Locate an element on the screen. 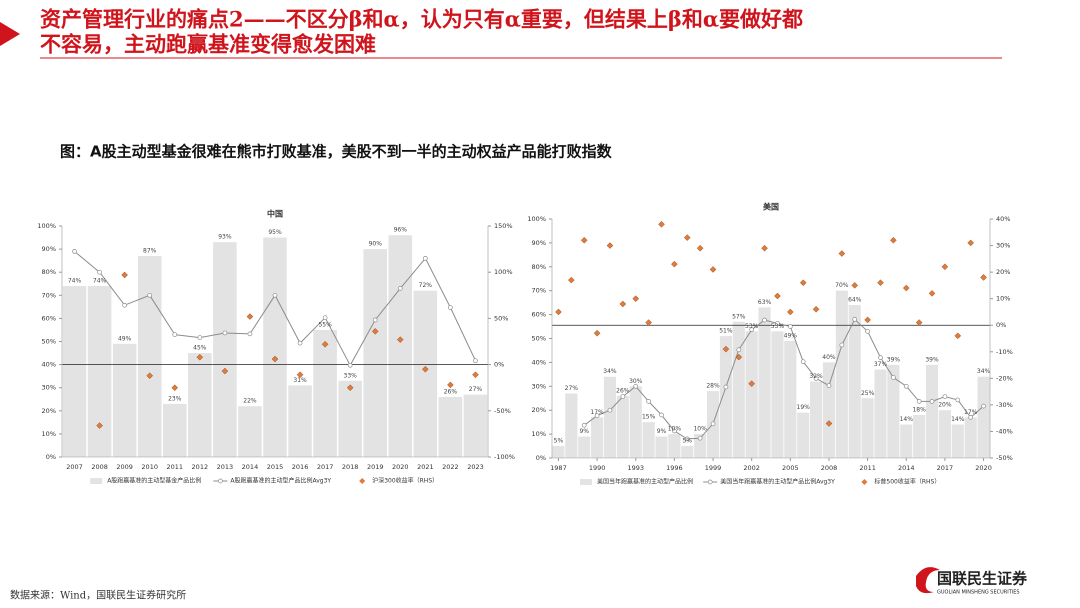 The image size is (1080, 608). value-label: 10% is located at coordinates (675, 429).